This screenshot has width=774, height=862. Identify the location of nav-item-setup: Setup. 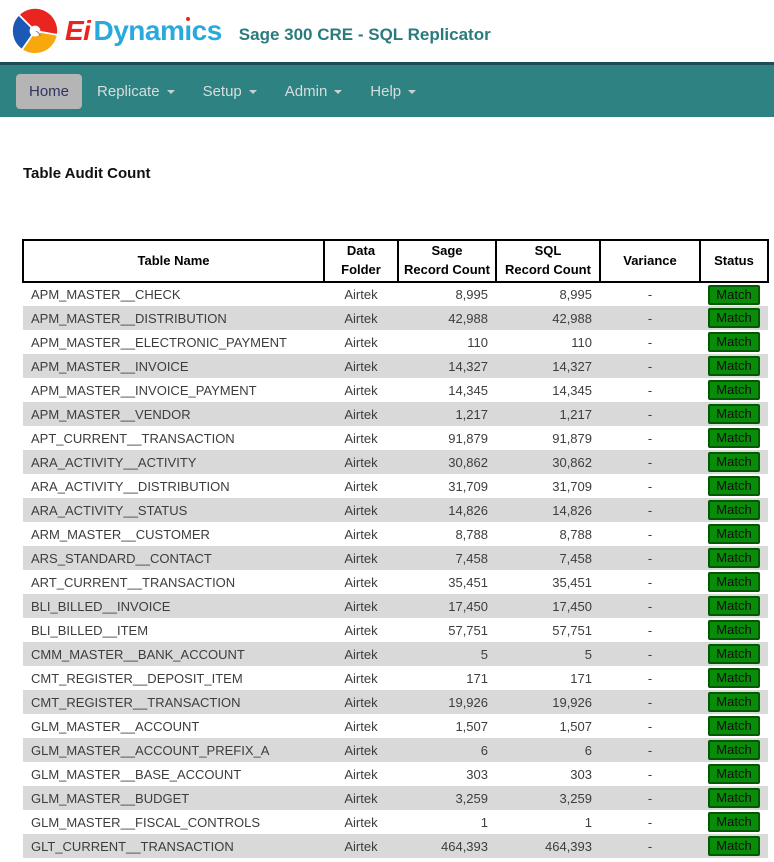
(230, 91).